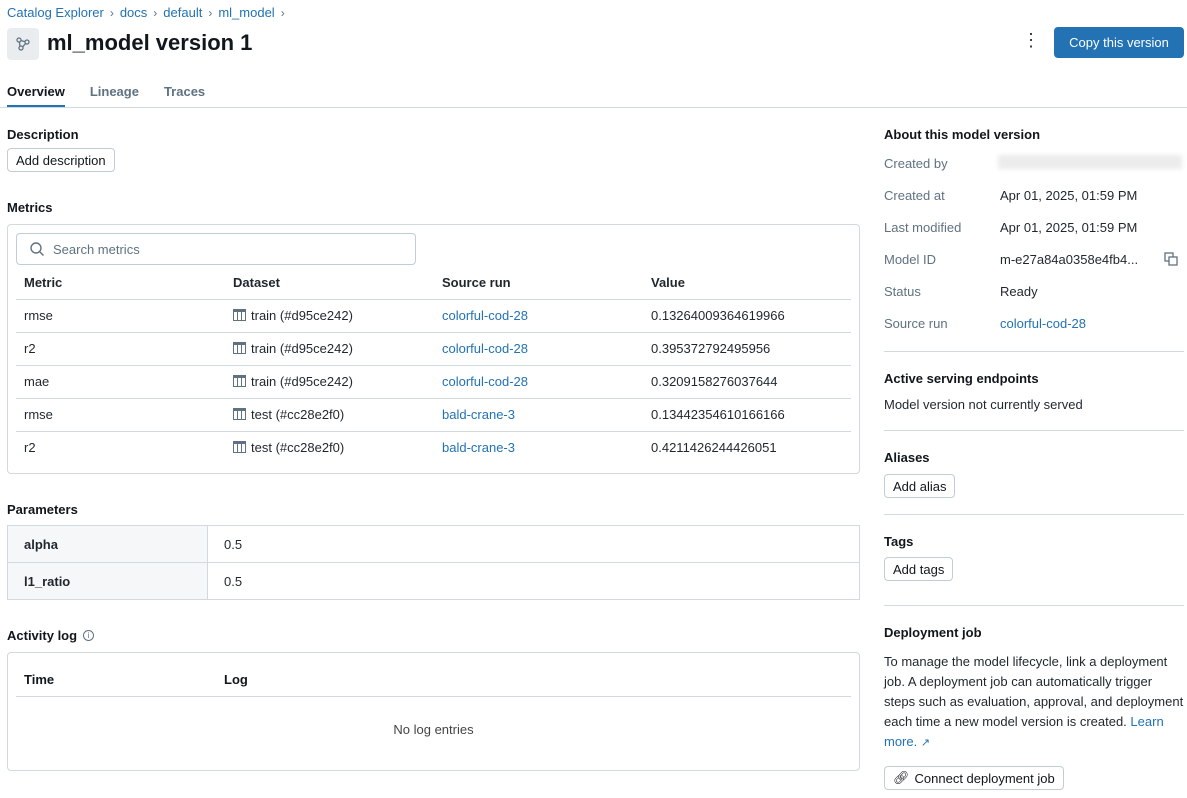  I want to click on table-row: l1_ratio 0.5, so click(433, 581).